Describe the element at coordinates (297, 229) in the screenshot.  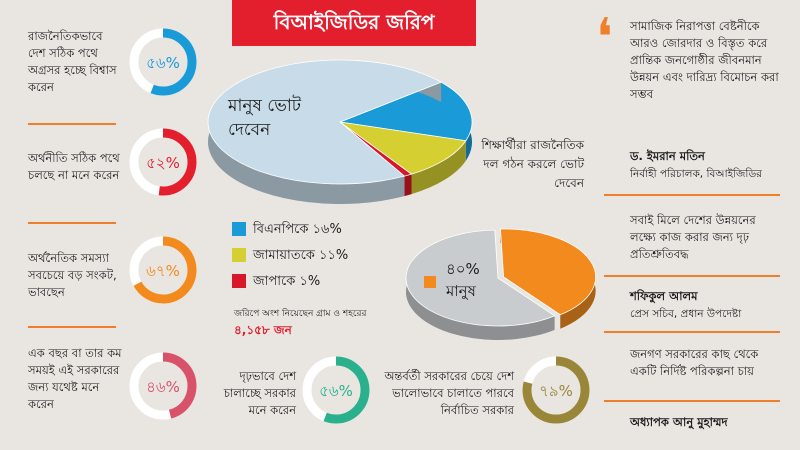
I see `legend-label: বিএনপিকে ১৬%` at that location.